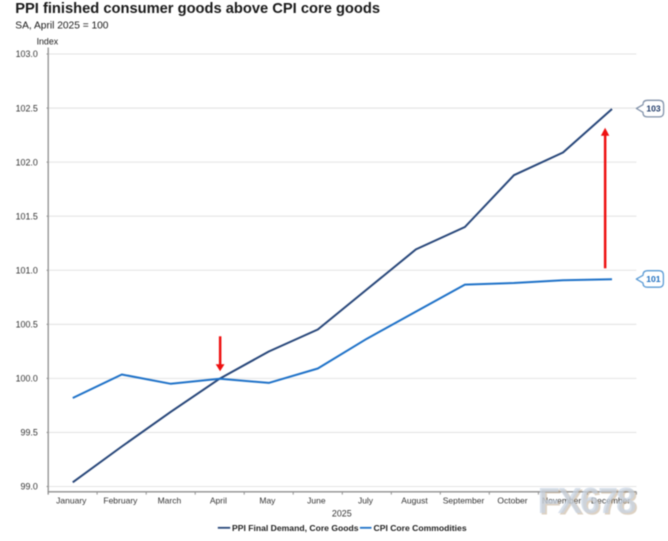 The image size is (668, 541). I want to click on svg-text: April, so click(218, 500).